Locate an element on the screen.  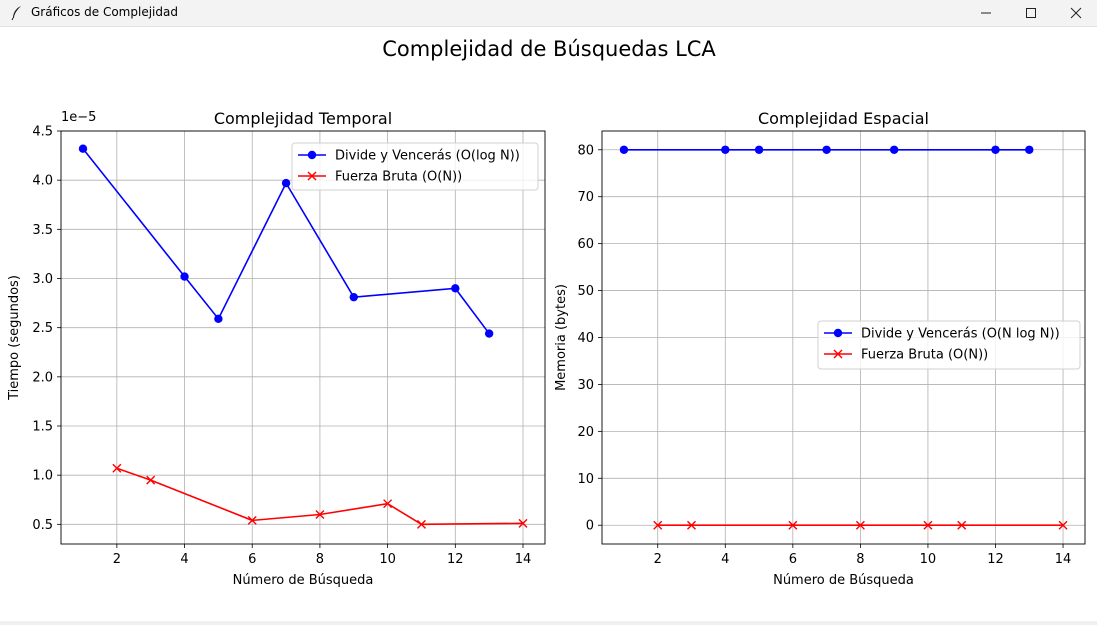
y-tick-label: 20 is located at coordinates (585, 432).